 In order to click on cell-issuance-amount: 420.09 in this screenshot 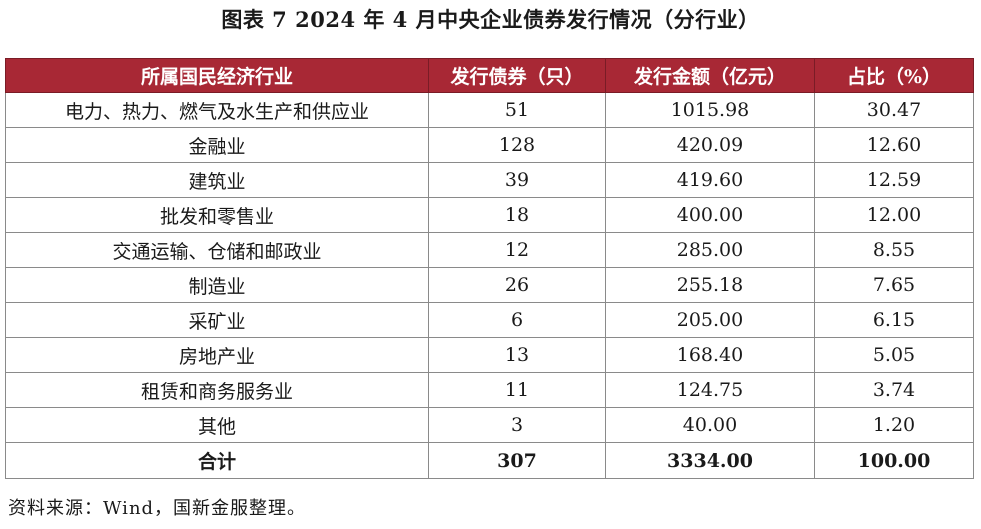, I will do `click(710, 145)`.